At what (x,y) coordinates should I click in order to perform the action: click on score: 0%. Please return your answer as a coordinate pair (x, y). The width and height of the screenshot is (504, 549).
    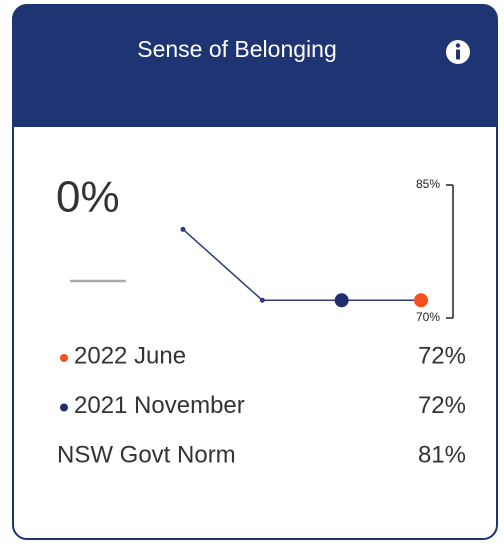
    Looking at the image, I should click on (88, 197).